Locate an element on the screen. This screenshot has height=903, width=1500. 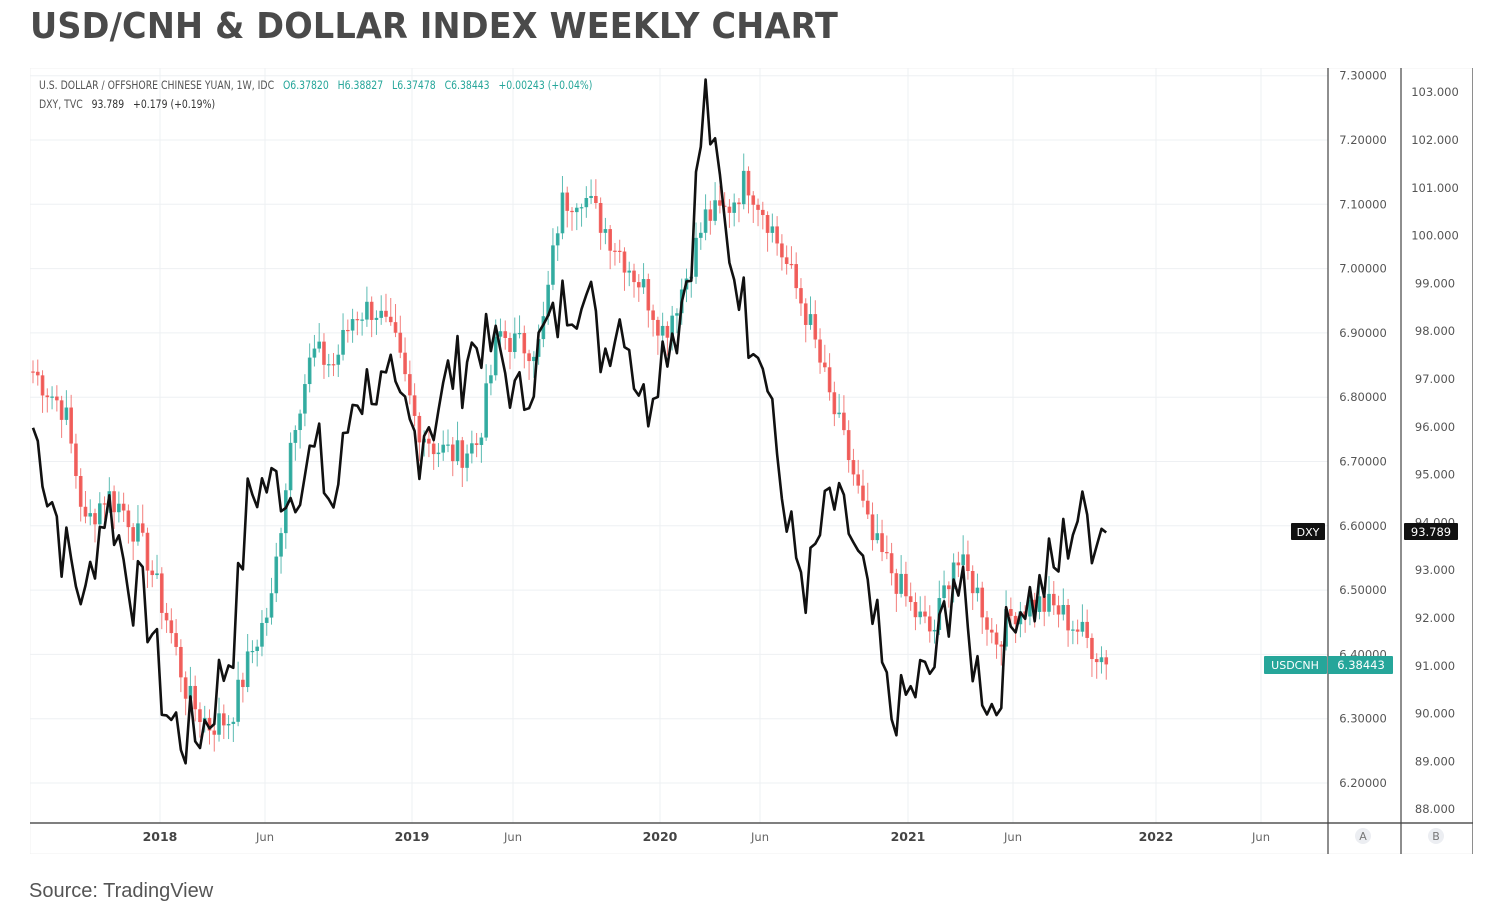
svg-text: A is located at coordinates (1363, 836).